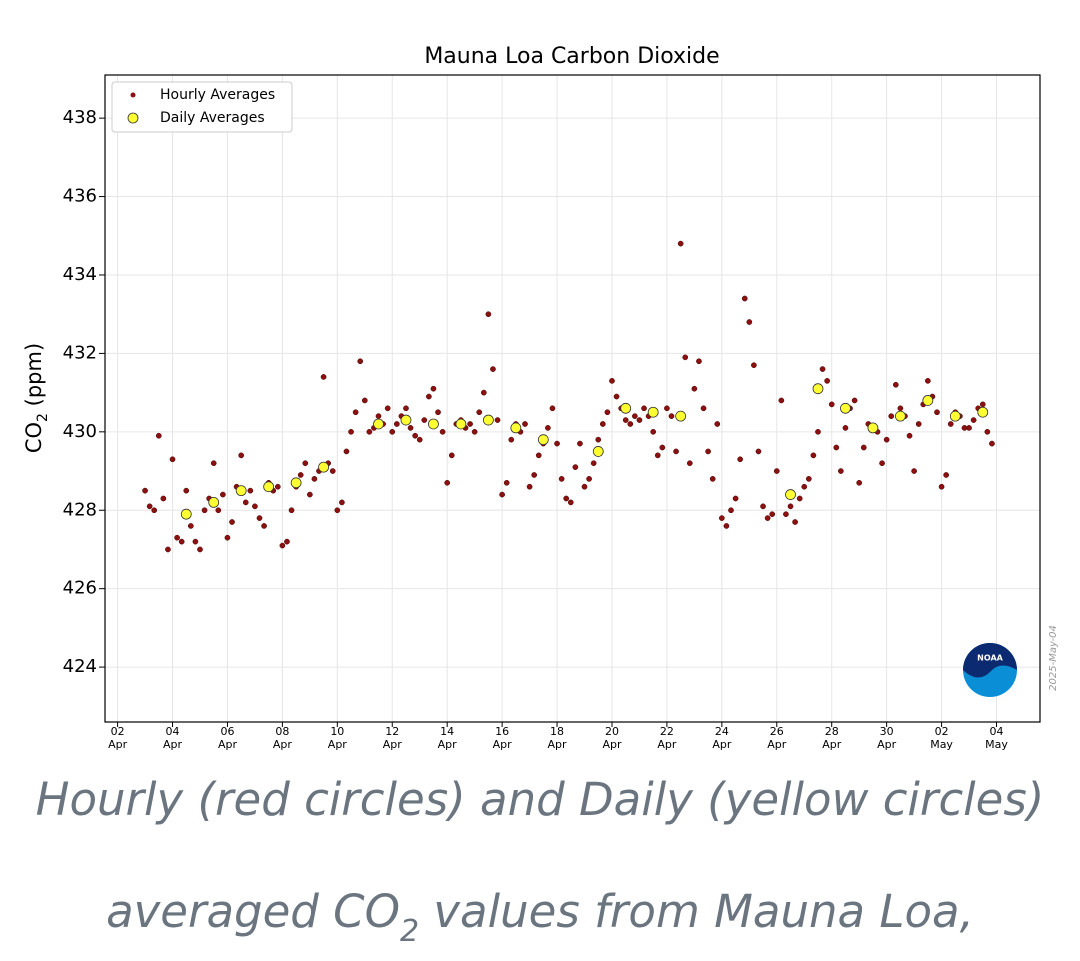 This screenshot has width=1080, height=961. Describe the element at coordinates (282, 731) in the screenshot. I see `x-tick-label: 08` at that location.